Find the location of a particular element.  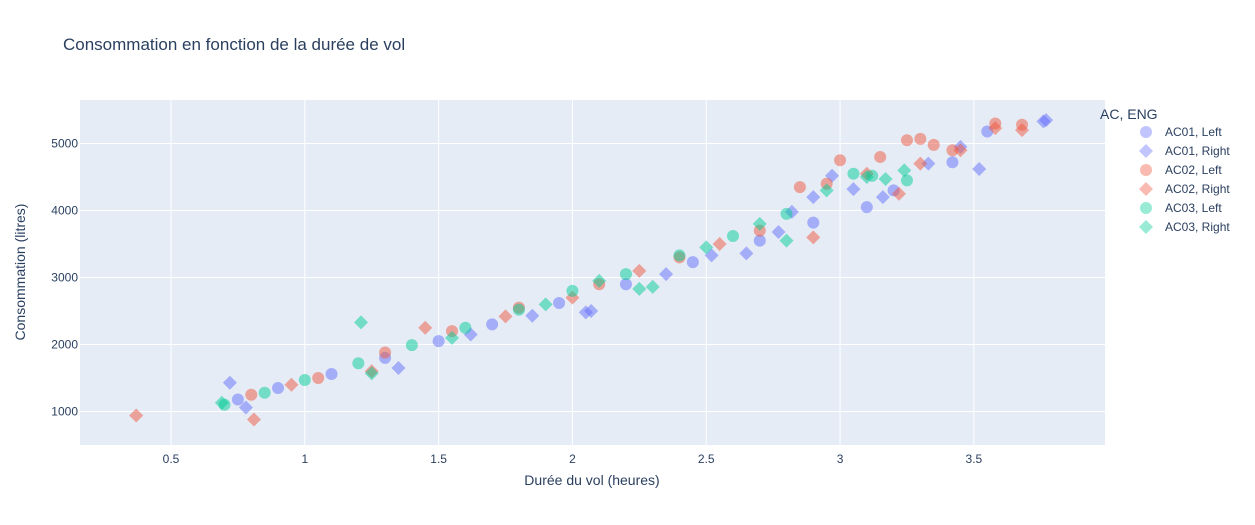

y-tick-label: 5000 is located at coordinates (64, 144).